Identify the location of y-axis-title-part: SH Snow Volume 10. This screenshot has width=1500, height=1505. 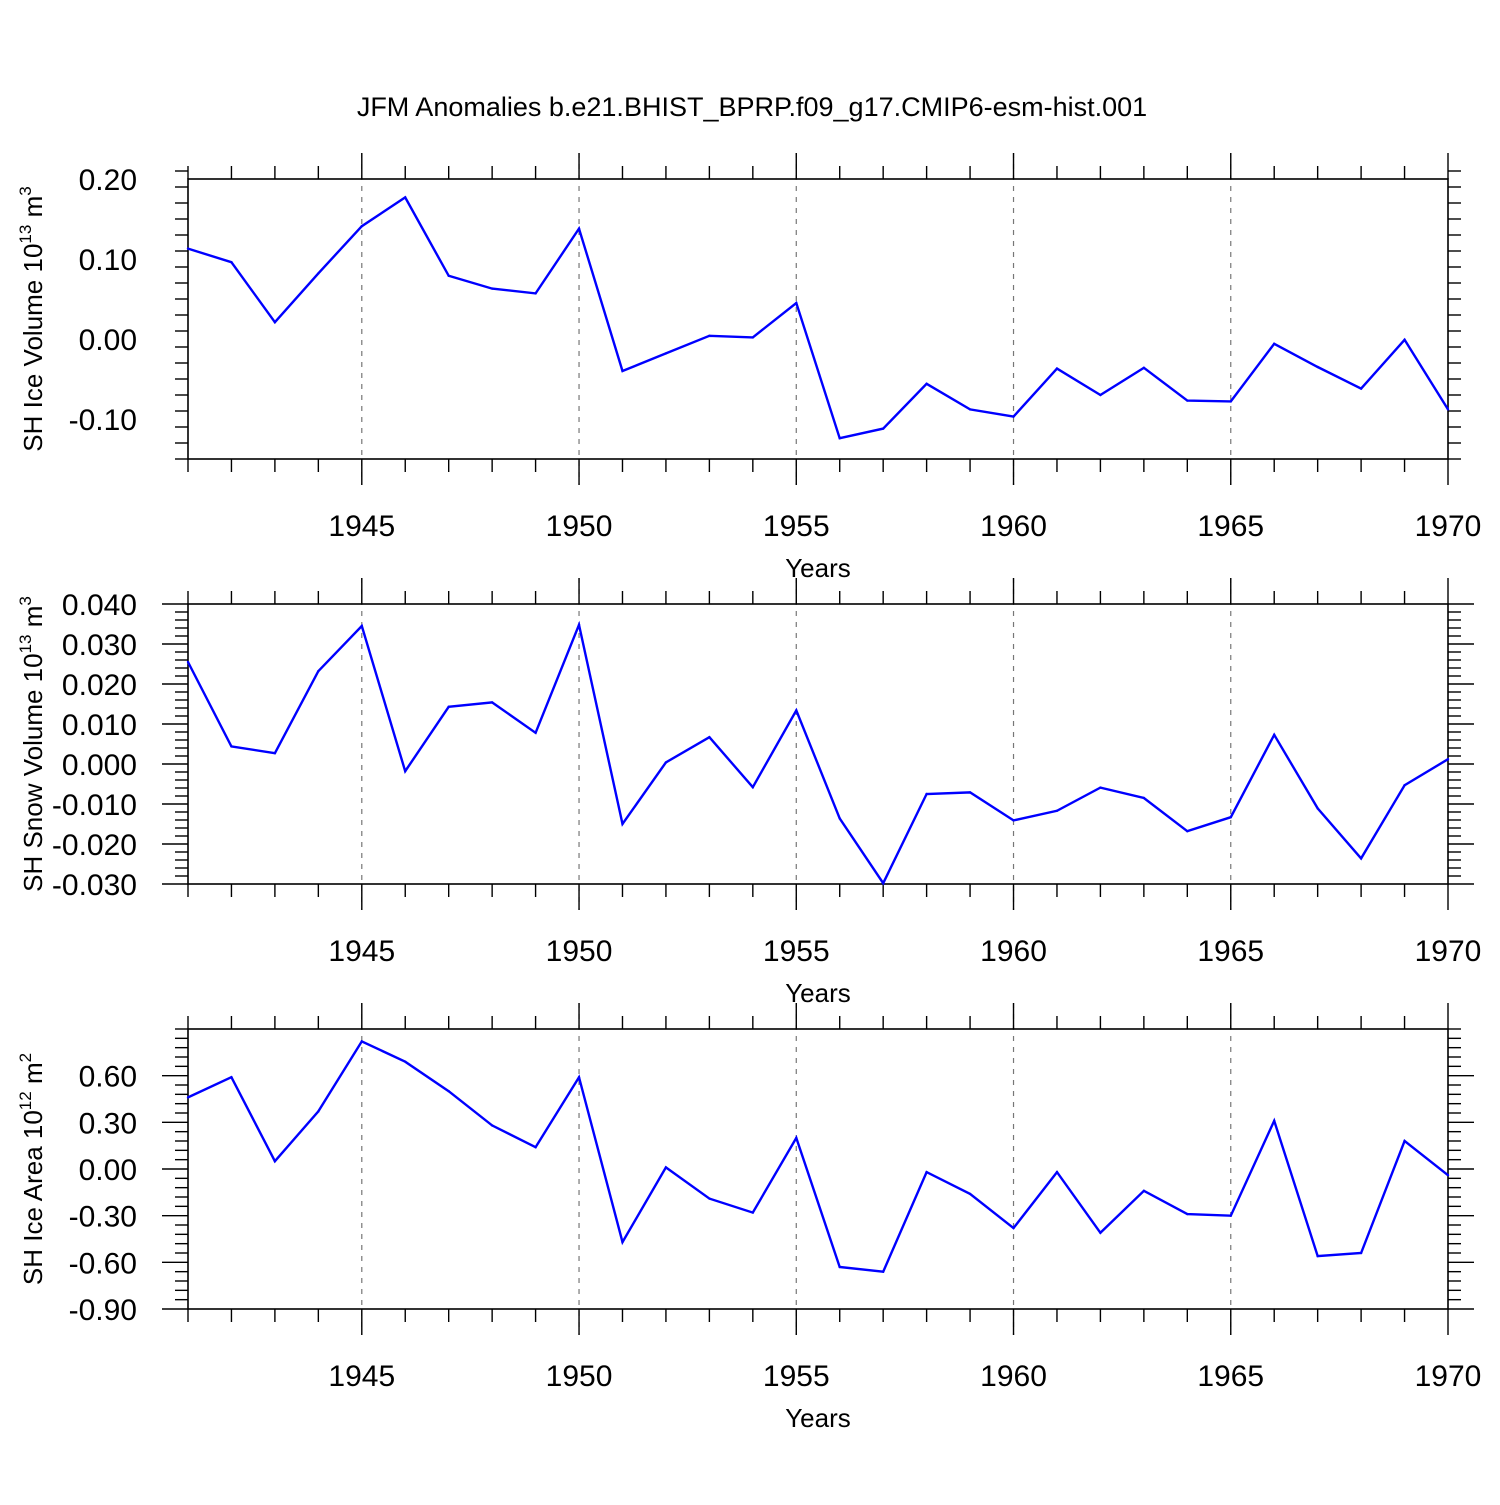
(33, 772).